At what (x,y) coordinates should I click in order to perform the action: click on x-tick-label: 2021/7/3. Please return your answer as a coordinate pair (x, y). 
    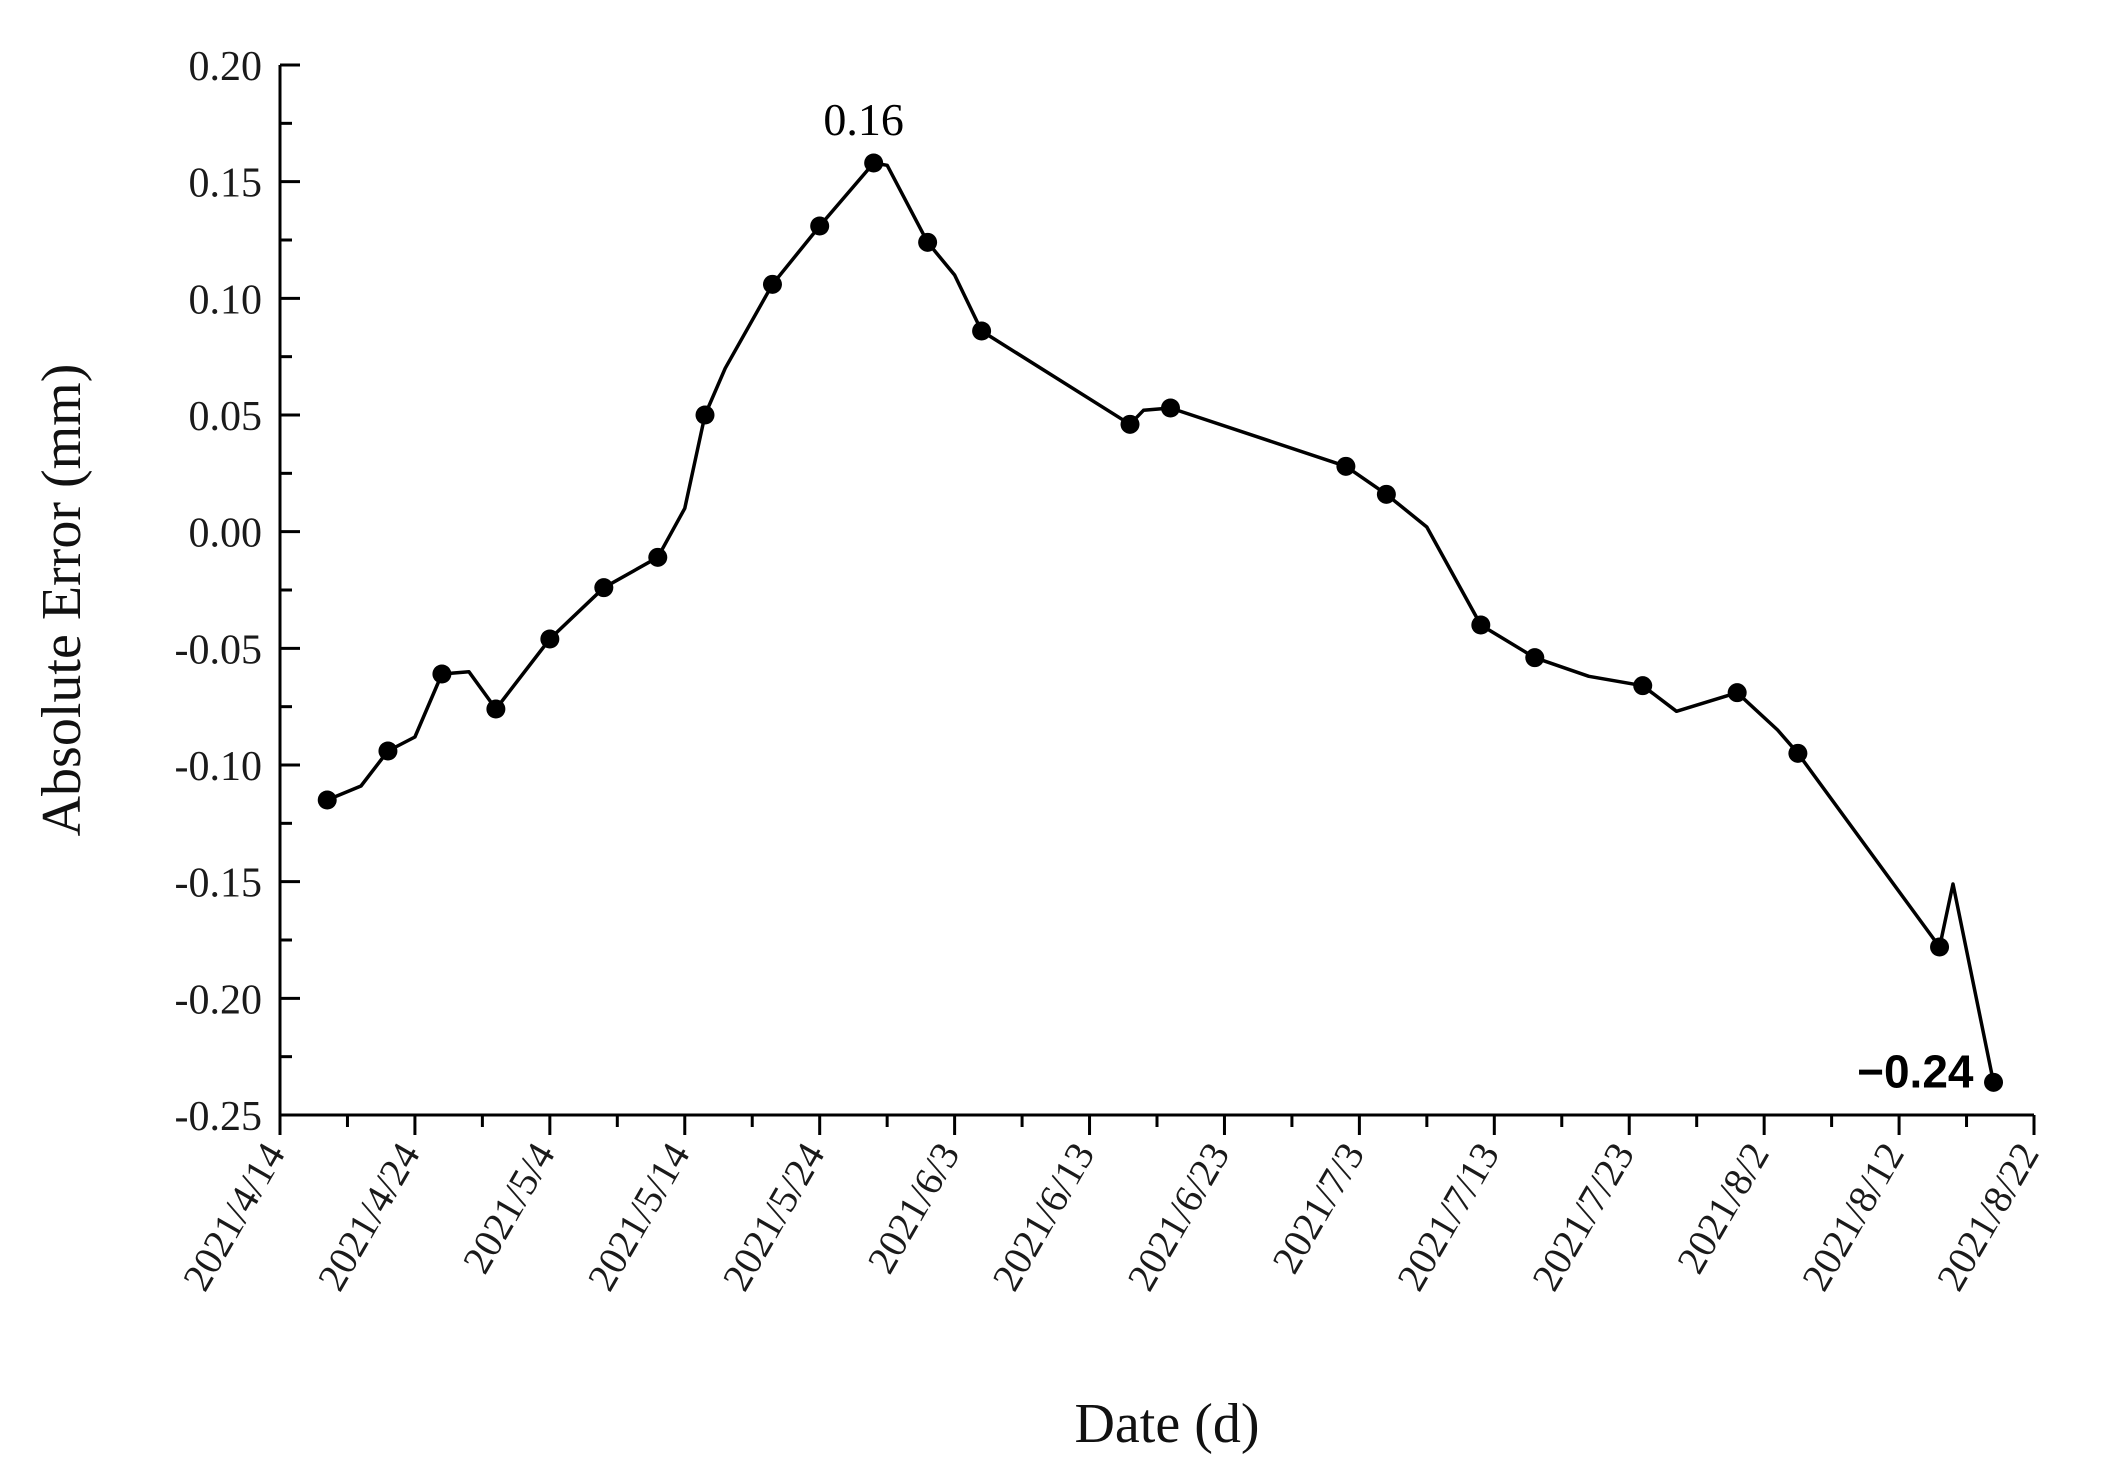
    Looking at the image, I should click on (1318, 1208).